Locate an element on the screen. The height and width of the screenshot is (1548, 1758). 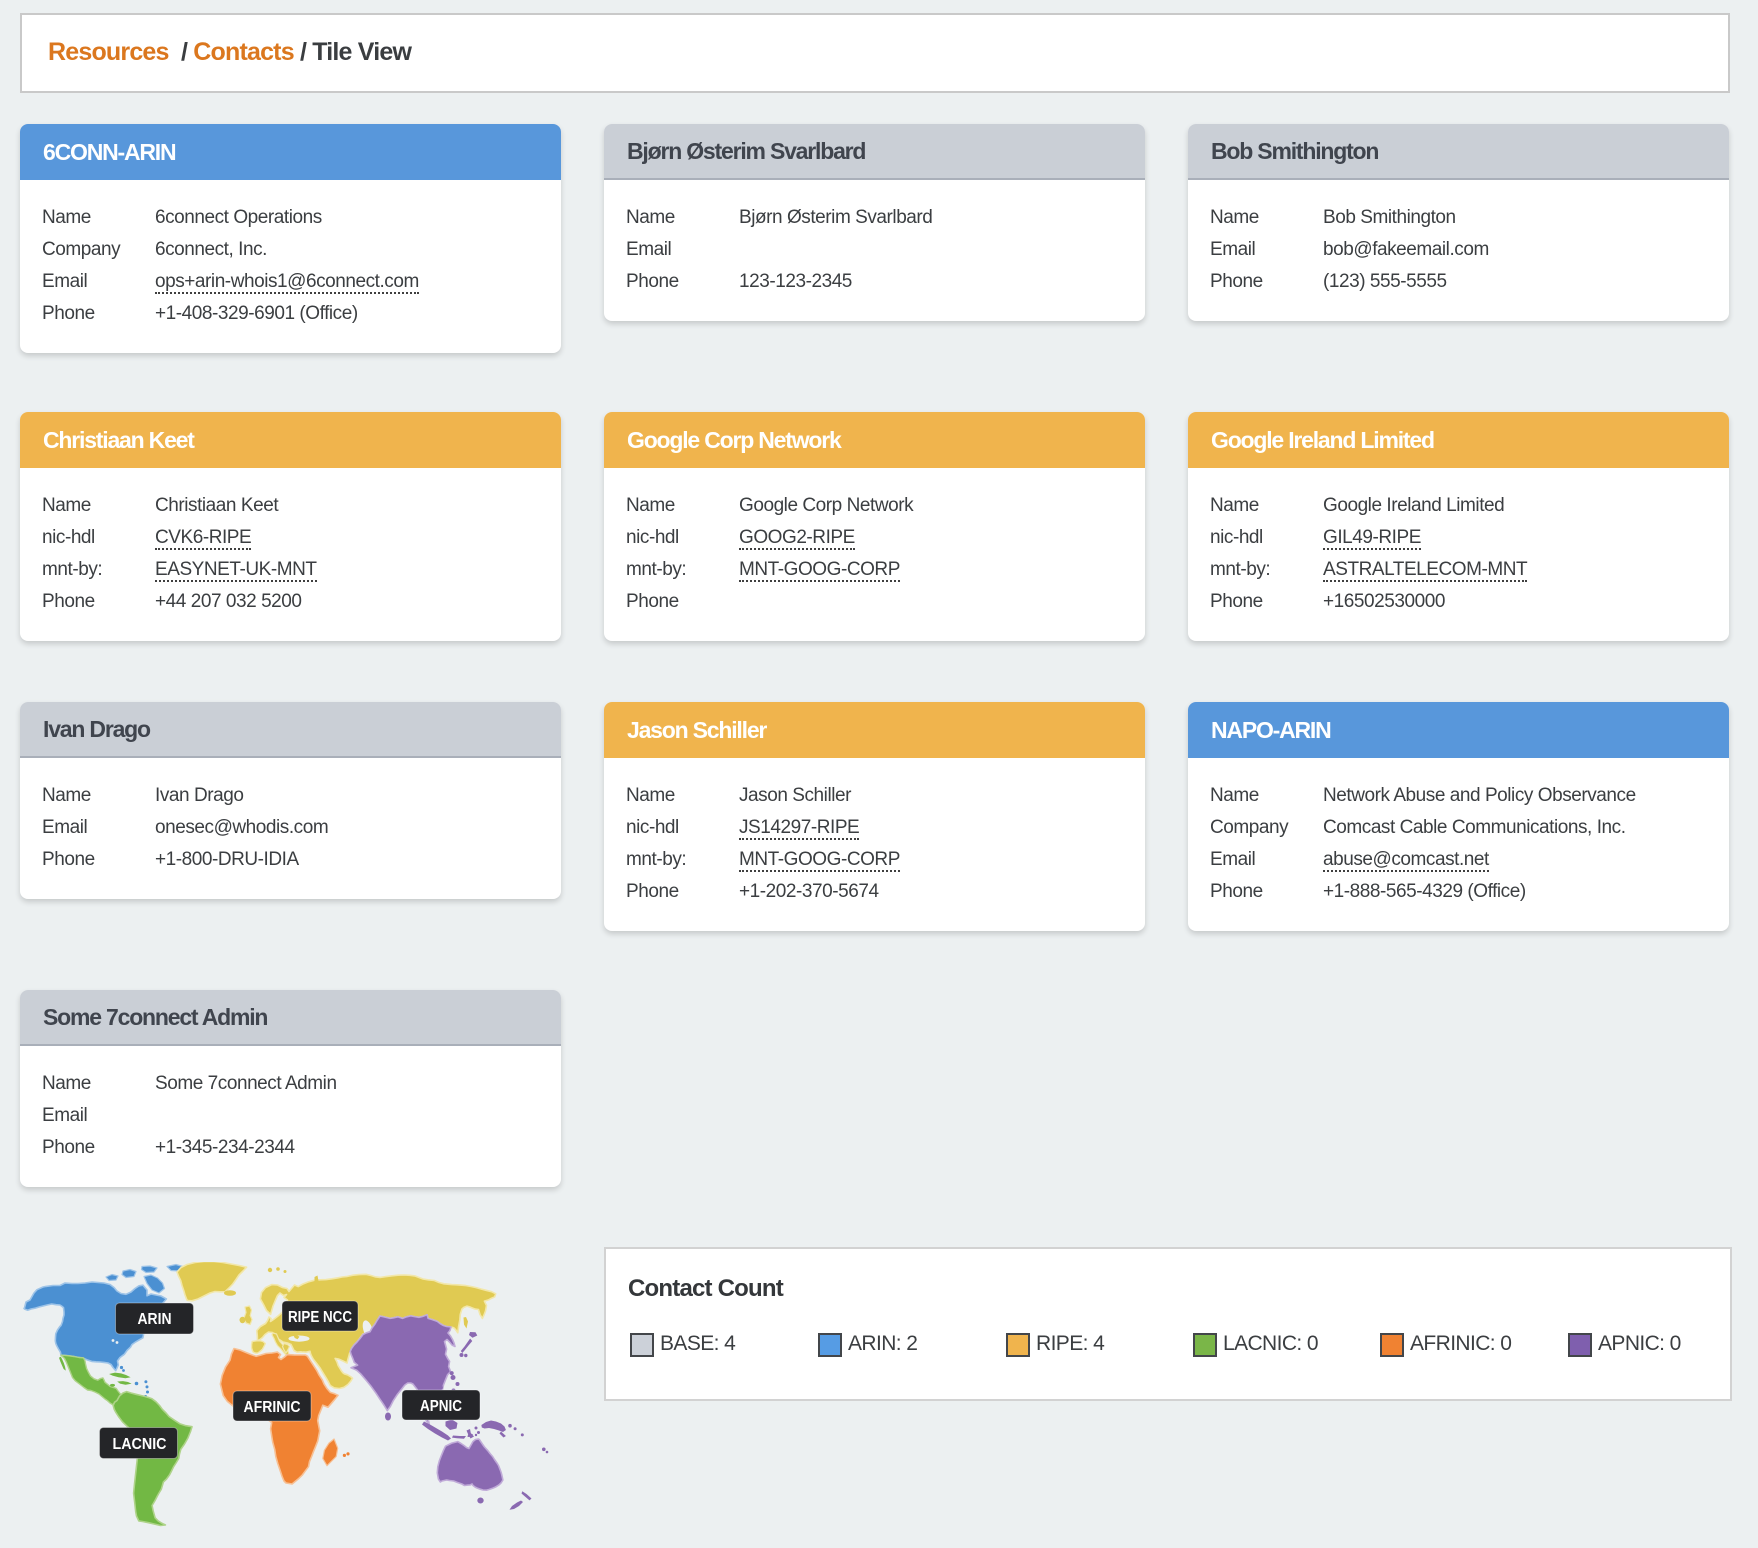
svg-text: LACNIC is located at coordinates (140, 1444).